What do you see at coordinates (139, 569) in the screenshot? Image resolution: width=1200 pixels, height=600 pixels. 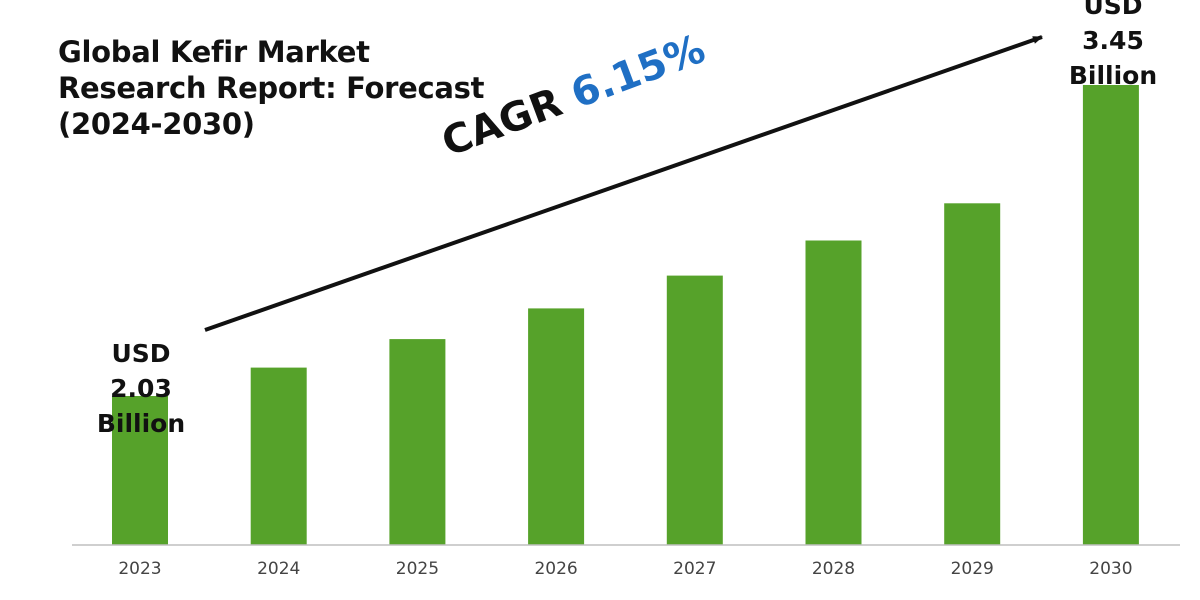 I see `x-tick-label-2023: 2023` at bounding box center [139, 569].